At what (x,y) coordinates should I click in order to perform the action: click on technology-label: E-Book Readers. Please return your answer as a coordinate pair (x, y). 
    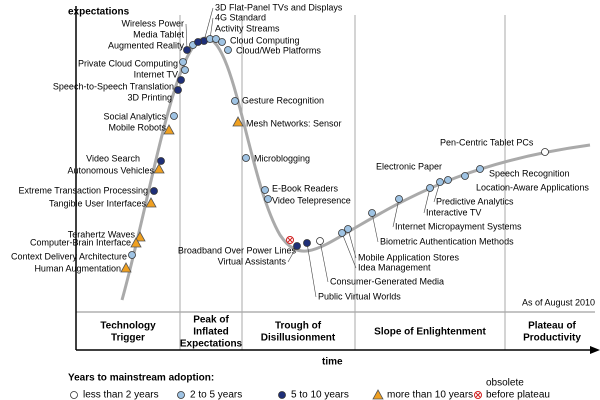
    Looking at the image, I should click on (305, 188).